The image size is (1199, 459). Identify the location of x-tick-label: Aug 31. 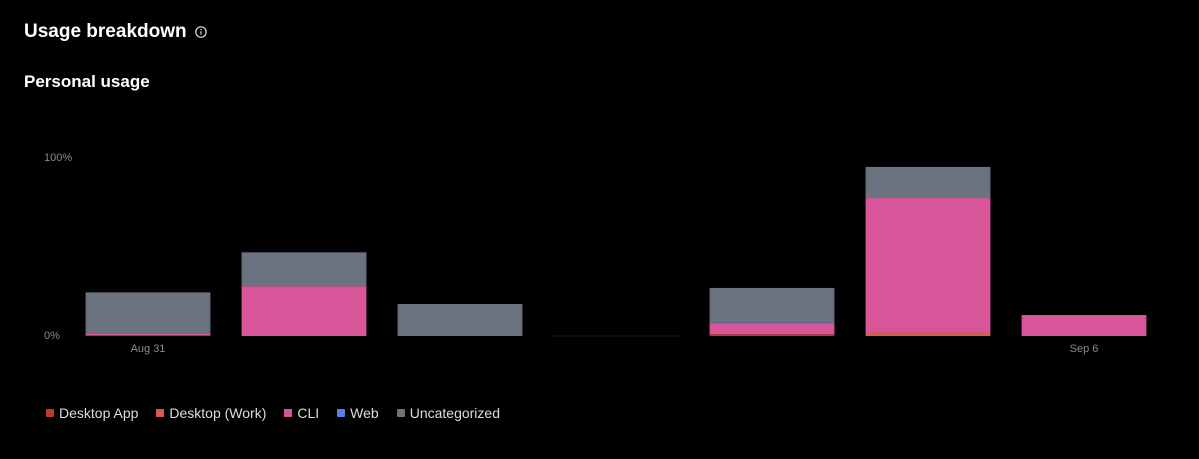
(148, 349).